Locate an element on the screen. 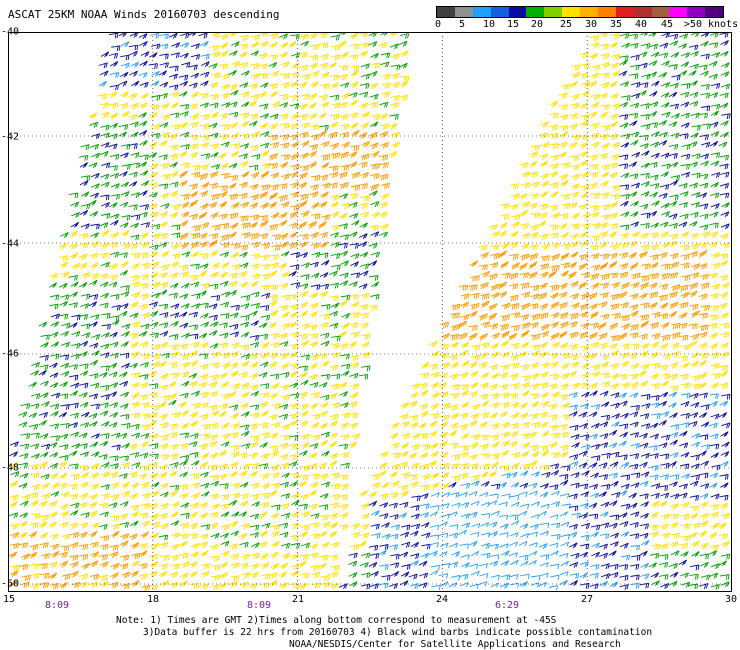  colorbar-label: 10 is located at coordinates (489, 24).